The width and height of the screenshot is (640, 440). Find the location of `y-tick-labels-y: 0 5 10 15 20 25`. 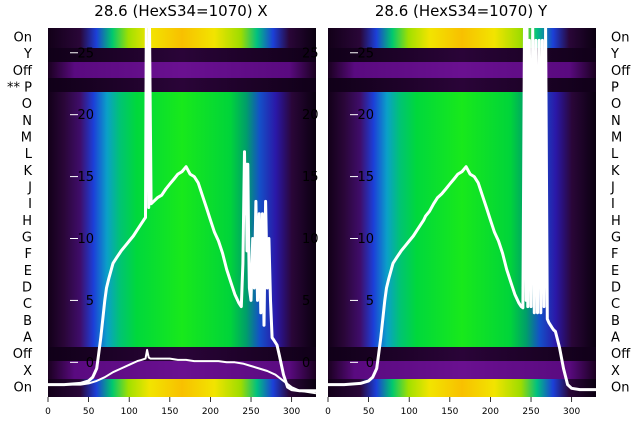

y-tick-labels-y: 0 5 10 15 20 25 is located at coordinates (362, 208).